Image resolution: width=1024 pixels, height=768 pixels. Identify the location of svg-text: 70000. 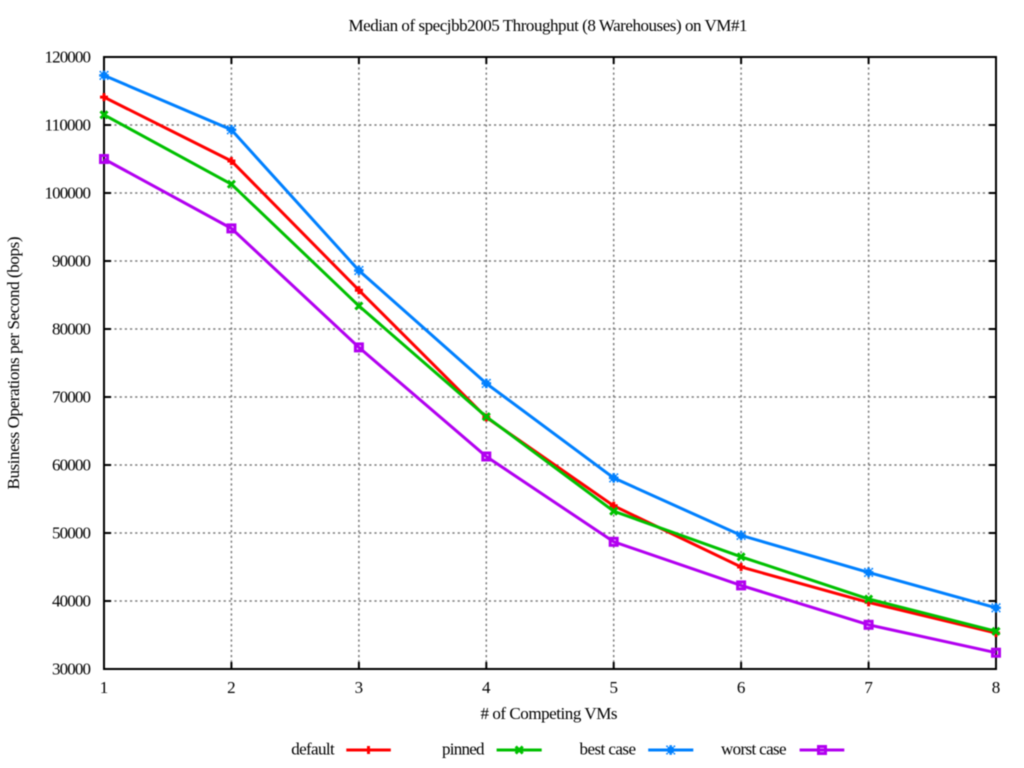
(71, 397).